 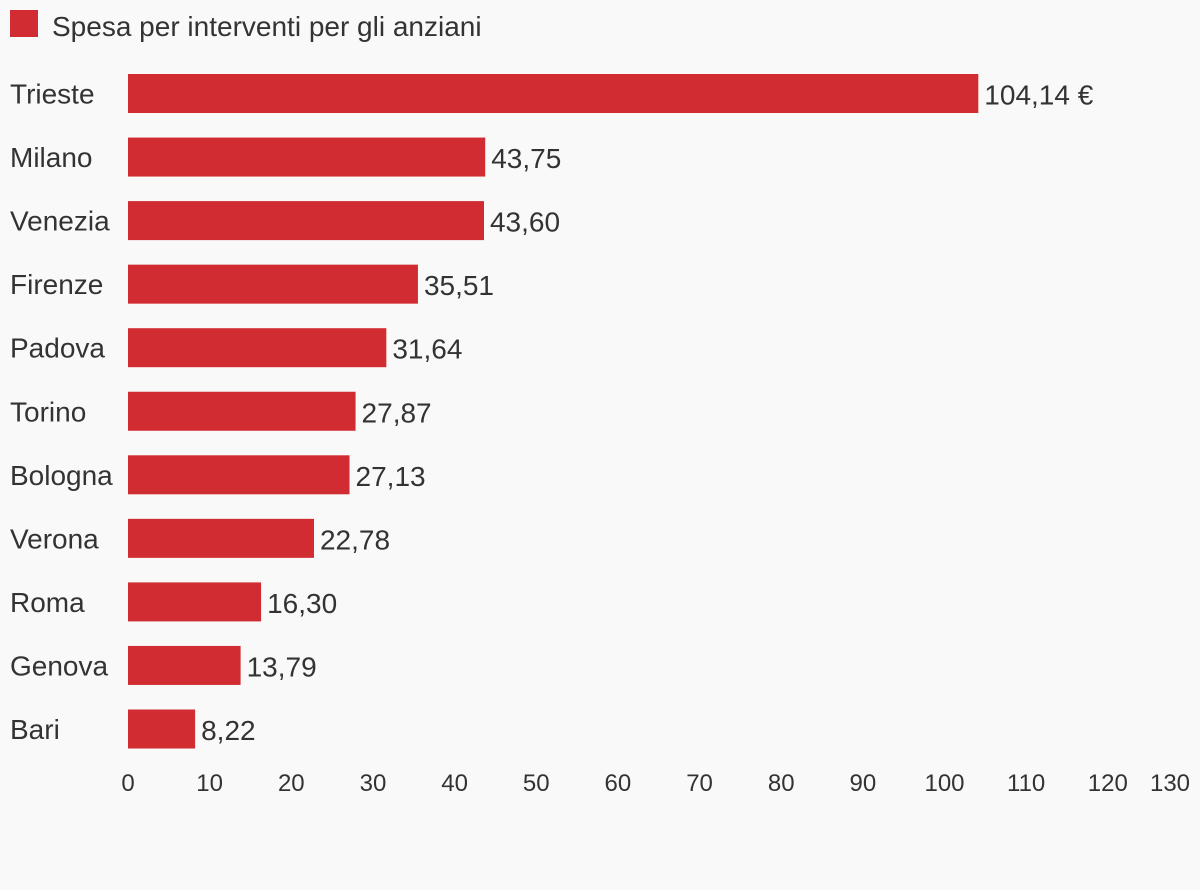 What do you see at coordinates (307, 157) in the screenshot?
I see `bar-milano` at bounding box center [307, 157].